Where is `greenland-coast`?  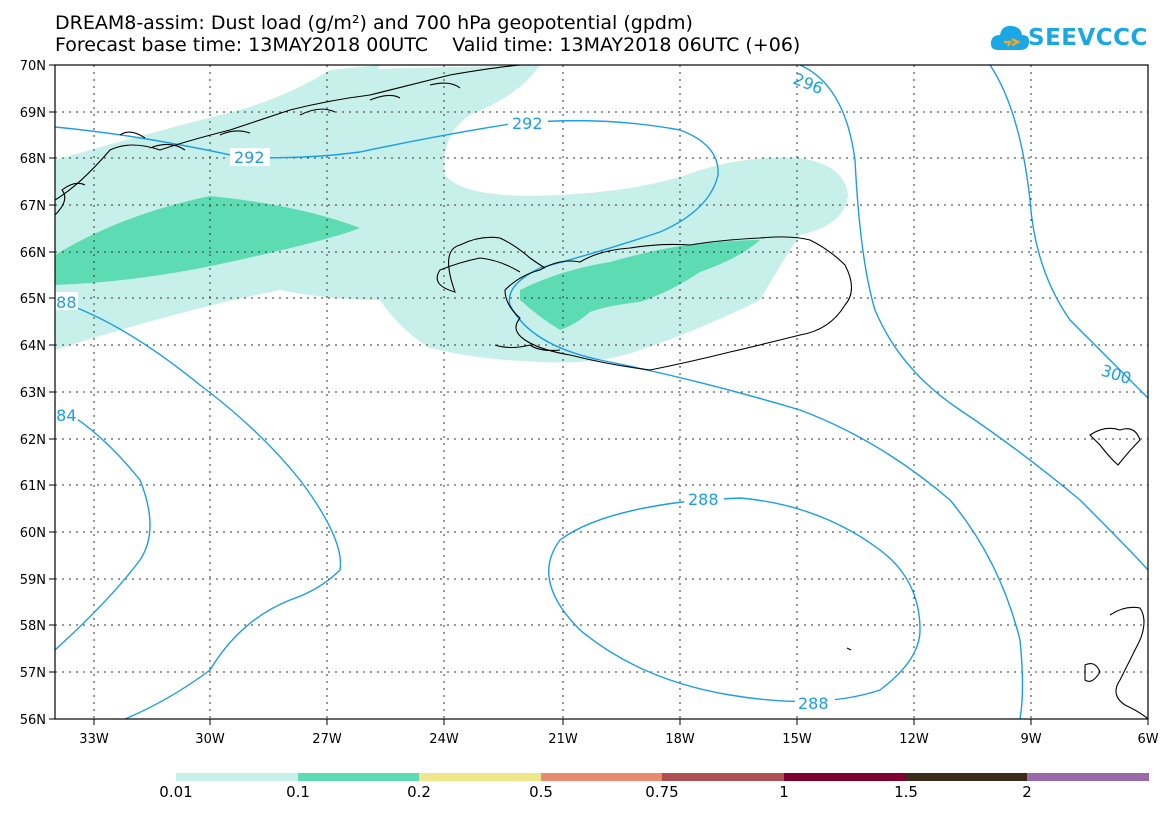
greenland-coast is located at coordinates (288, 133).